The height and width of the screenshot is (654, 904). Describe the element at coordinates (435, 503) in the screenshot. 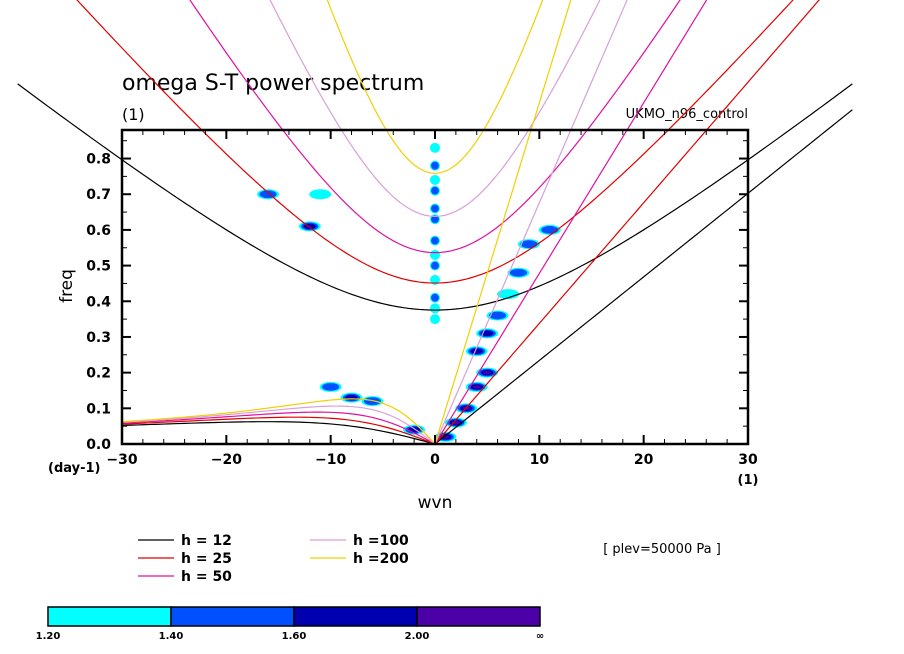

I see `x-axis-label: wvn` at that location.